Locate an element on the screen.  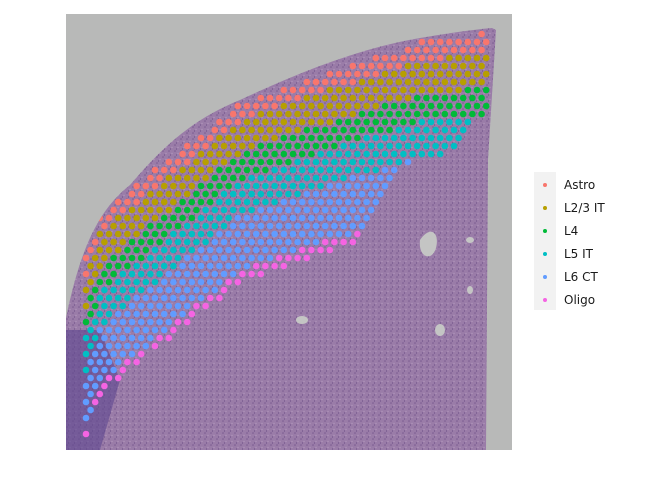
legend-item: L2/3 IT is located at coordinates (574, 208).